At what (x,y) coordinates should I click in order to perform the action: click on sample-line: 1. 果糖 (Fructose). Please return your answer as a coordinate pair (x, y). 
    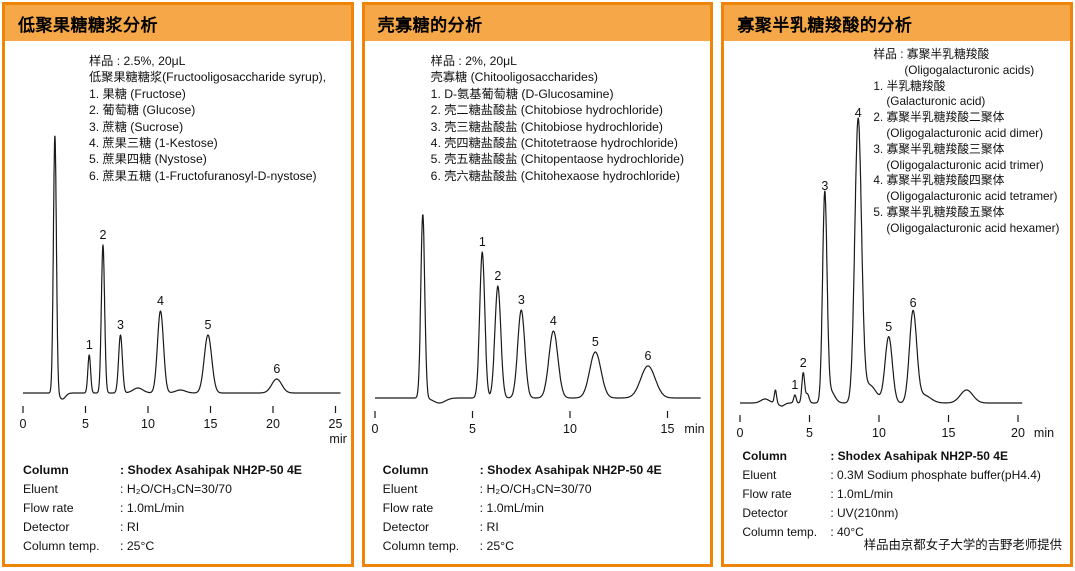
    Looking at the image, I should click on (137, 93).